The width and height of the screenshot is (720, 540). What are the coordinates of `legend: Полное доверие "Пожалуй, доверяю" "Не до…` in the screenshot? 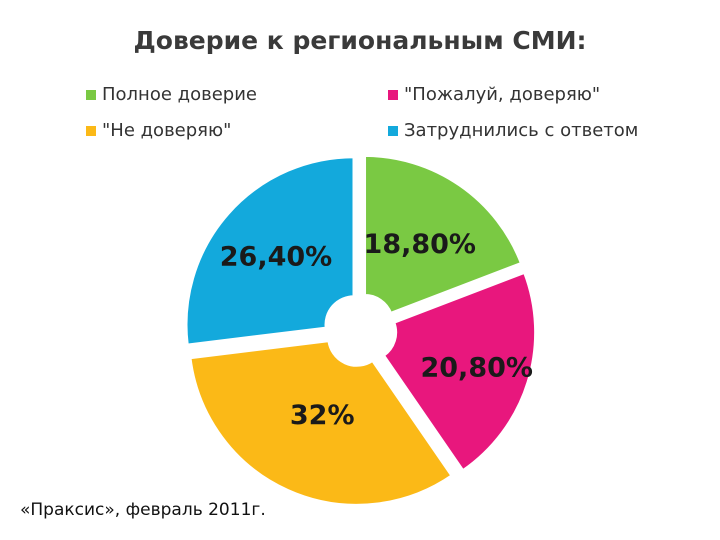 It's located at (376, 119).